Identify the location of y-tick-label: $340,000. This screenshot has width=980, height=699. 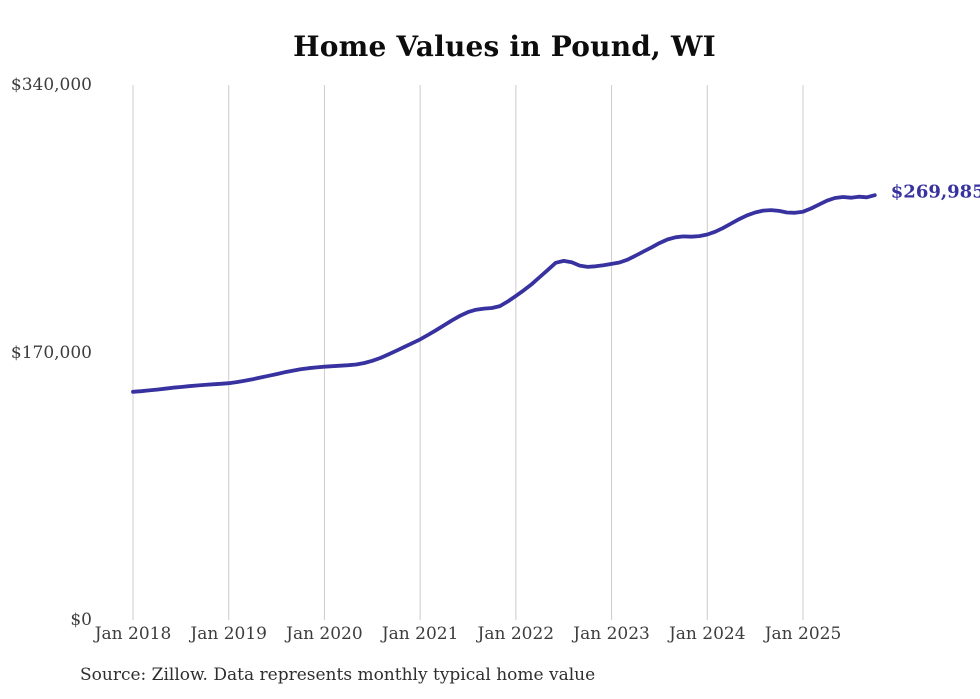
(51, 85).